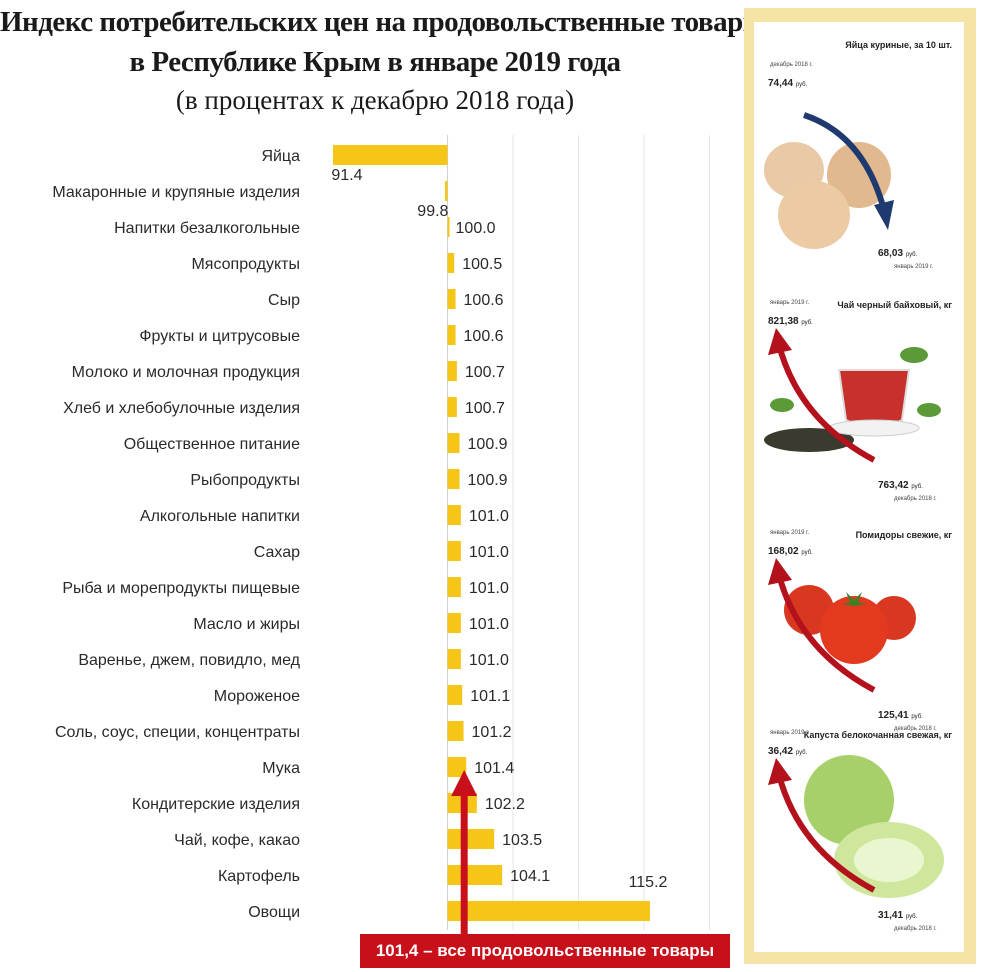 Image resolution: width=1000 pixels, height=972 pixels. I want to click on category-label: Соль, соус, специи, концентраты, so click(177, 732).